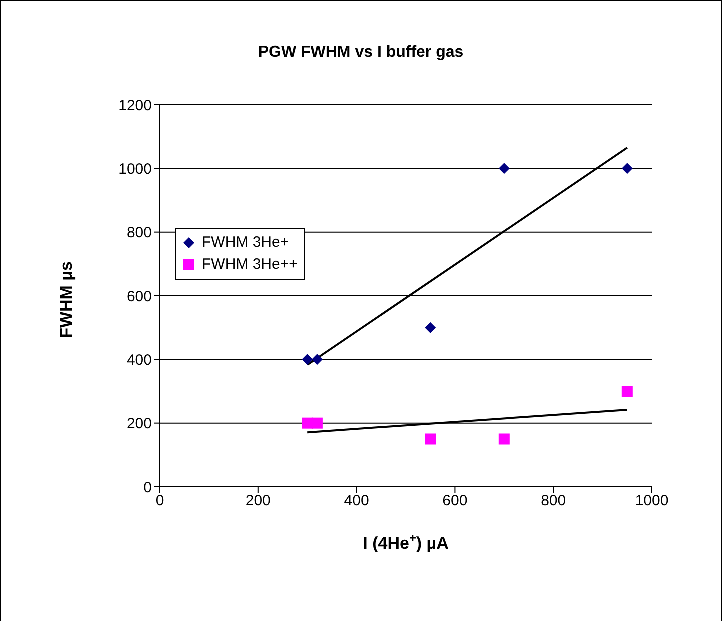 Image resolution: width=722 pixels, height=622 pixels. I want to click on chart-title: PGW FWHM vs I buffer gas, so click(361, 53).